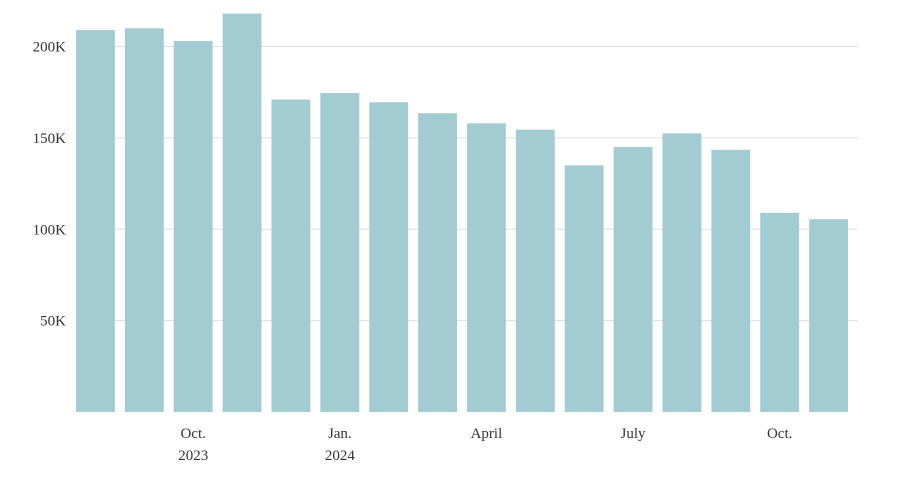 Image resolution: width=900 pixels, height=486 pixels. I want to click on x-tick-label: April, so click(487, 434).